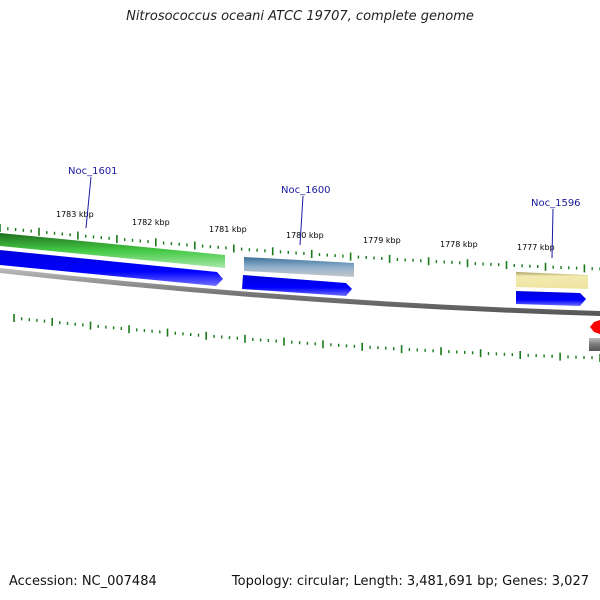 This screenshot has height=600, width=600. What do you see at coordinates (305, 235) in the screenshot?
I see `tick-label-1780: 1780 kbp` at bounding box center [305, 235].